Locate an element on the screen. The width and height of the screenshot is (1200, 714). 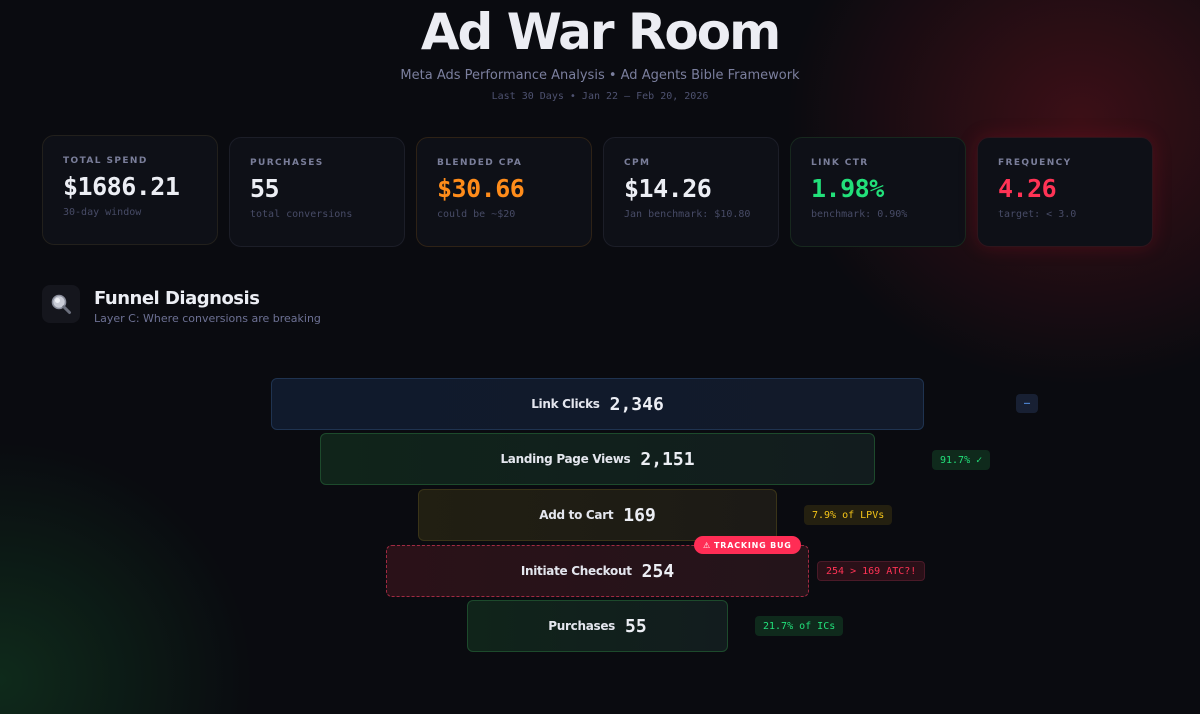
funnel-stage-purchases: Purchases 55 is located at coordinates (597, 626).